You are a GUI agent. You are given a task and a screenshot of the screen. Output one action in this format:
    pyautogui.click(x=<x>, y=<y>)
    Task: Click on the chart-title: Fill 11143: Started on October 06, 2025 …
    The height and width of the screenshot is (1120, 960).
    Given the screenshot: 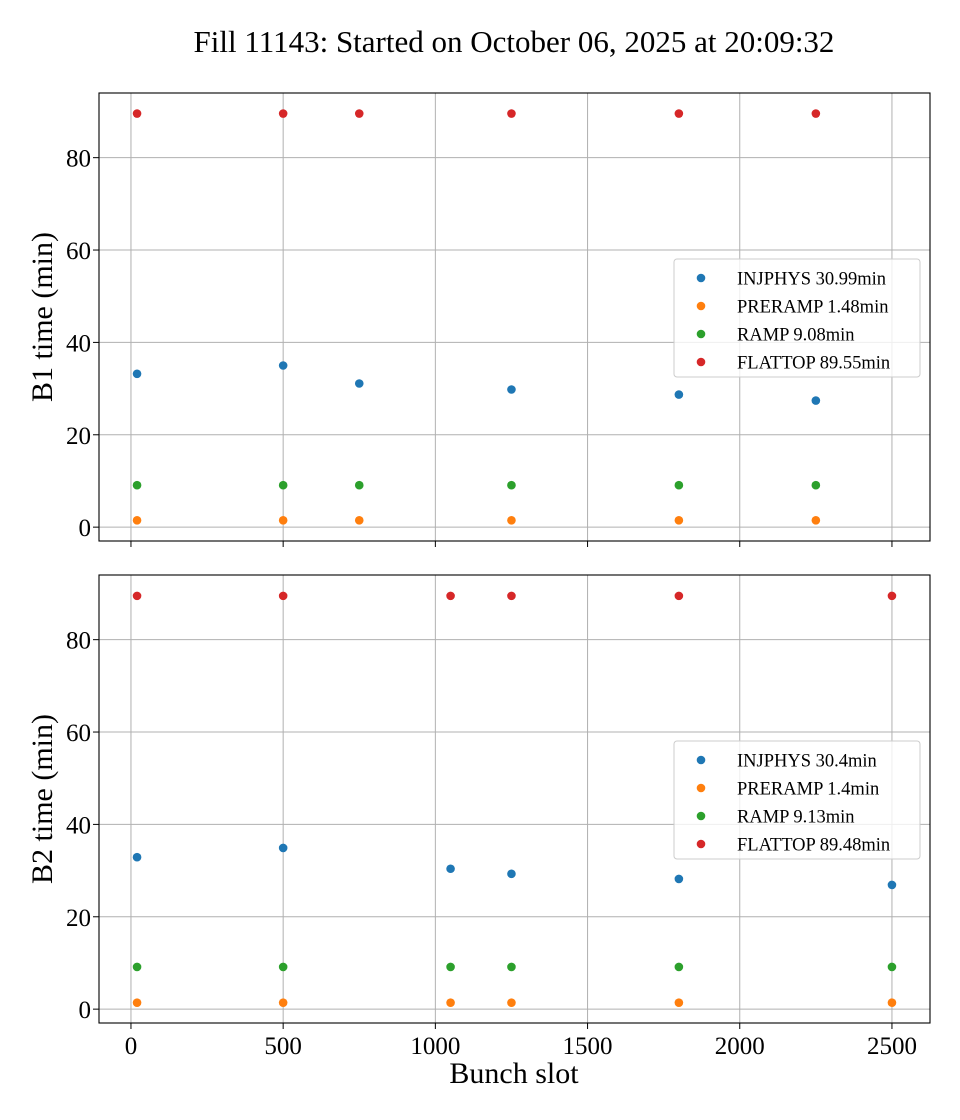 What is the action you would take?
    pyautogui.click(x=514, y=41)
    